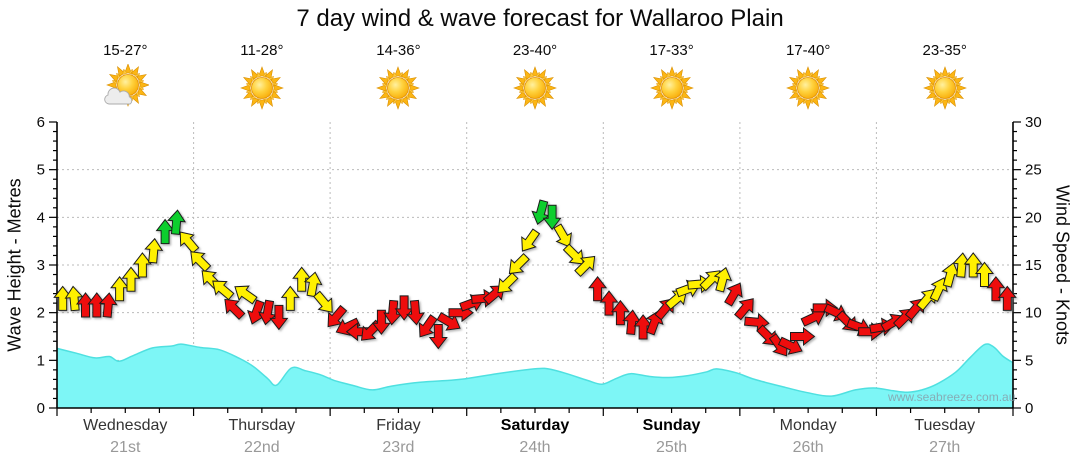 The height and width of the screenshot is (475, 1080). I want to click on left-tick-label: 0, so click(41, 408).